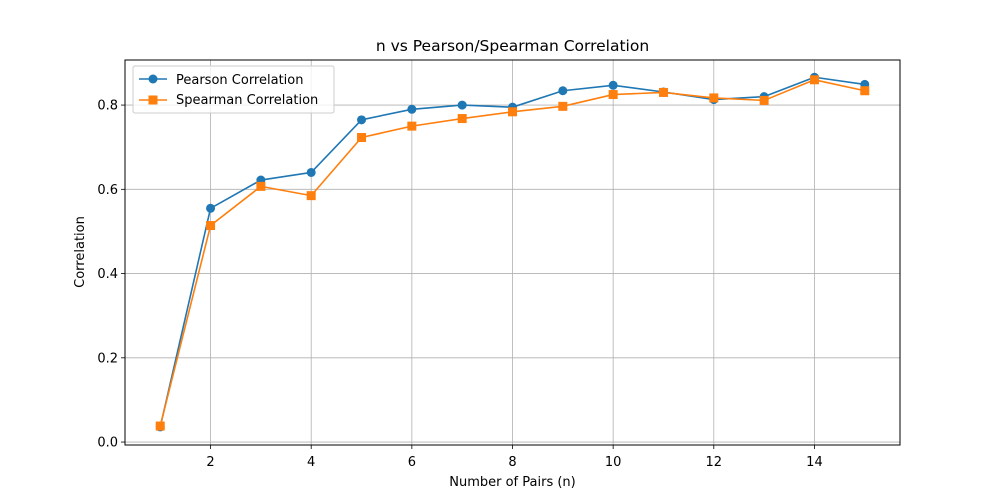 This screenshot has height=500, width=1000. Describe the element at coordinates (512, 482) in the screenshot. I see `x-axis-label: Number of Pairs (n)` at that location.